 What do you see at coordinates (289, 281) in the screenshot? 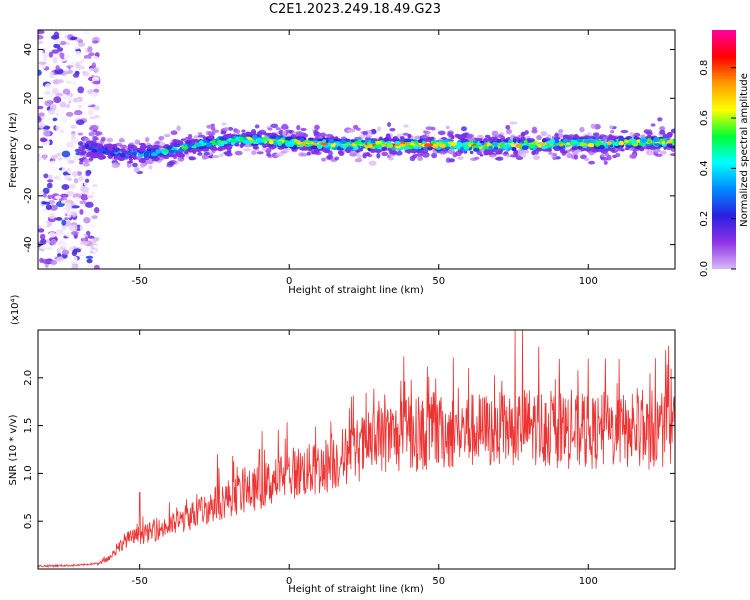
I see `spectrogram-x-tick-label: 0` at bounding box center [289, 281].